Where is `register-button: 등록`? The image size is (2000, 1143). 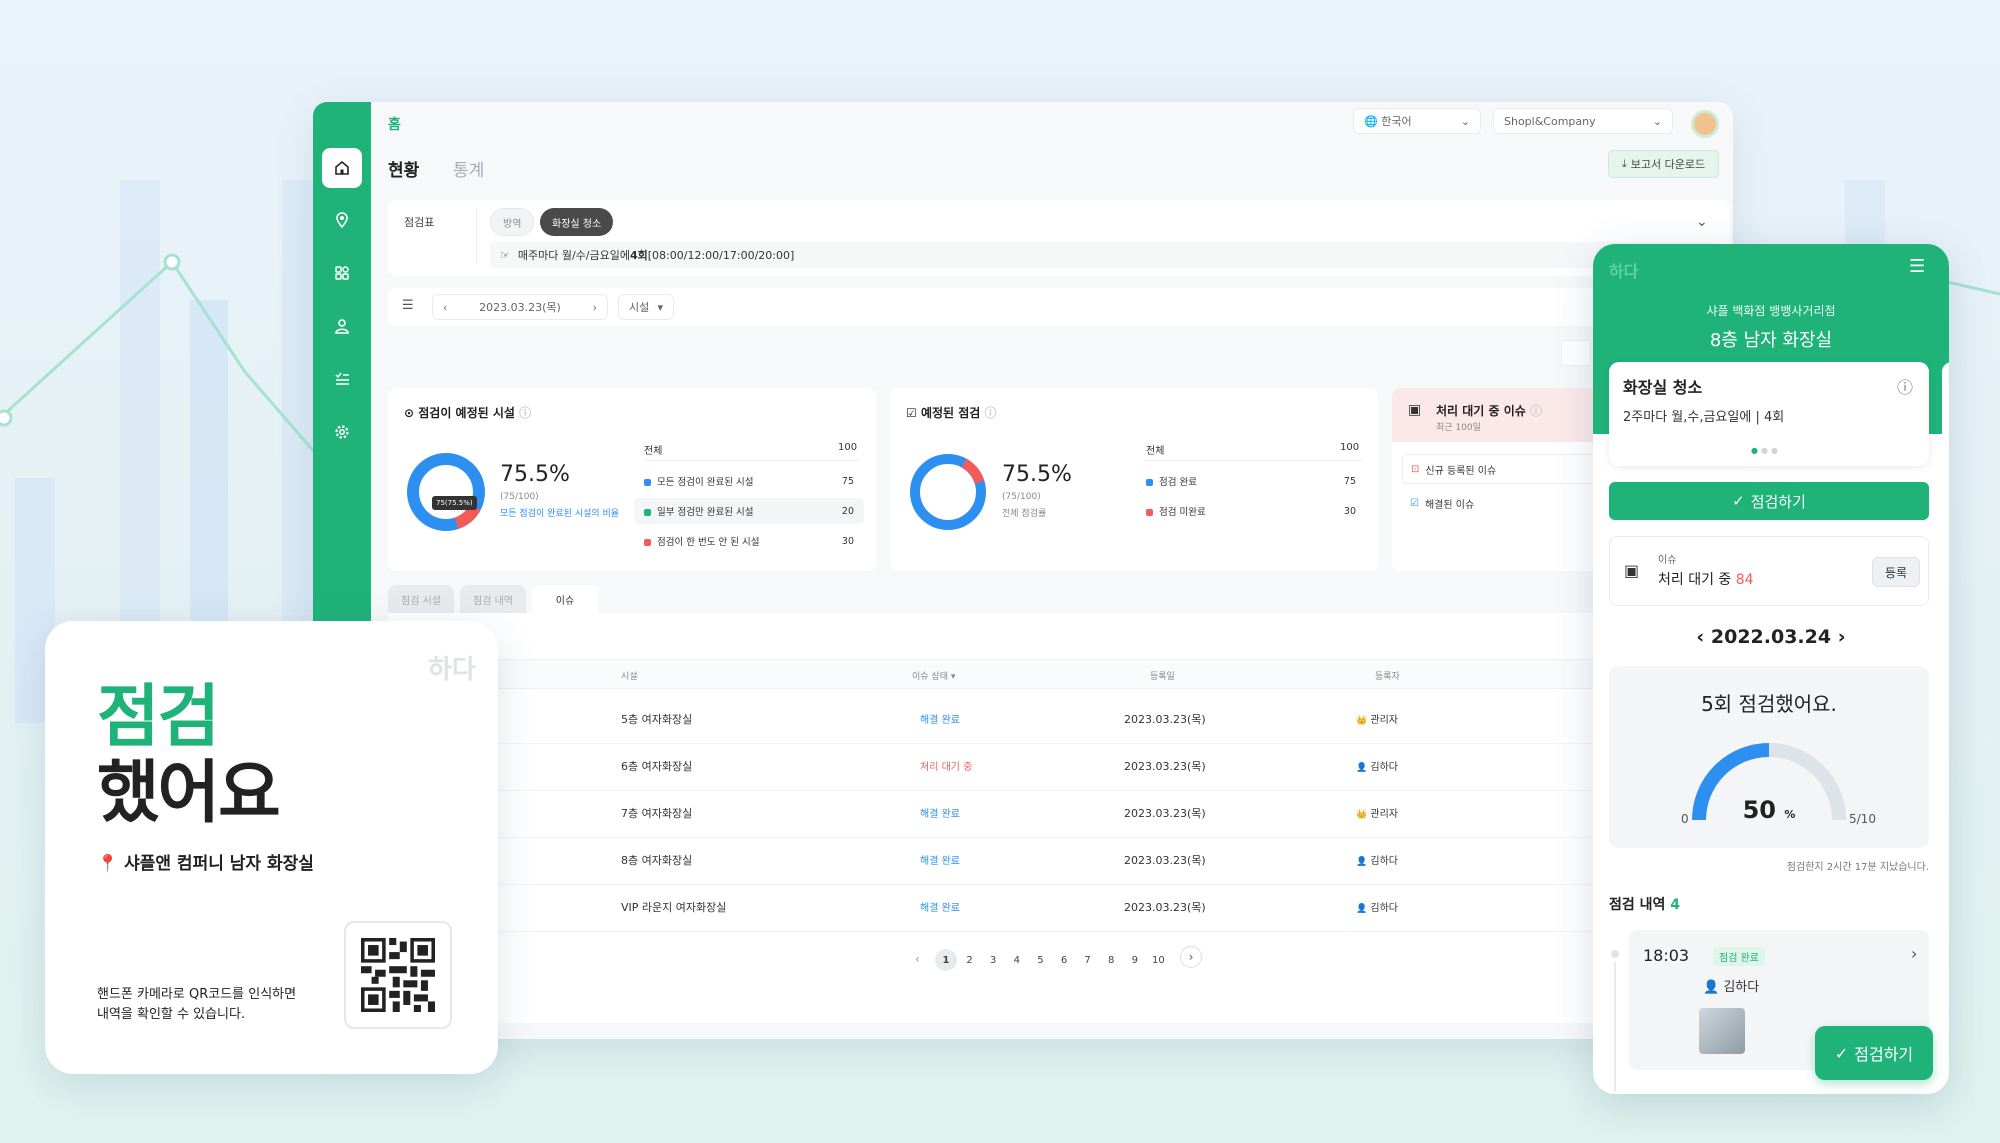 register-button: 등록 is located at coordinates (1896, 572).